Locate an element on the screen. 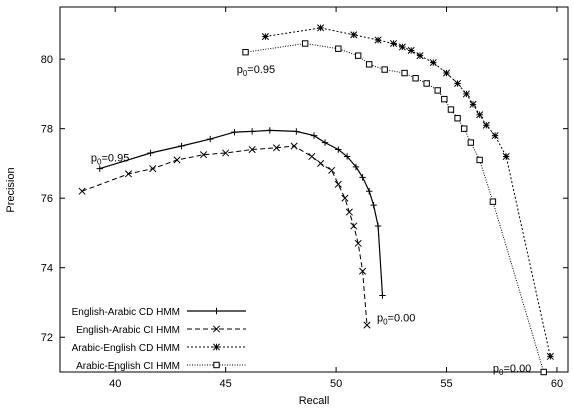 The image size is (573, 412). y-tick-label: 74 is located at coordinates (47, 269).